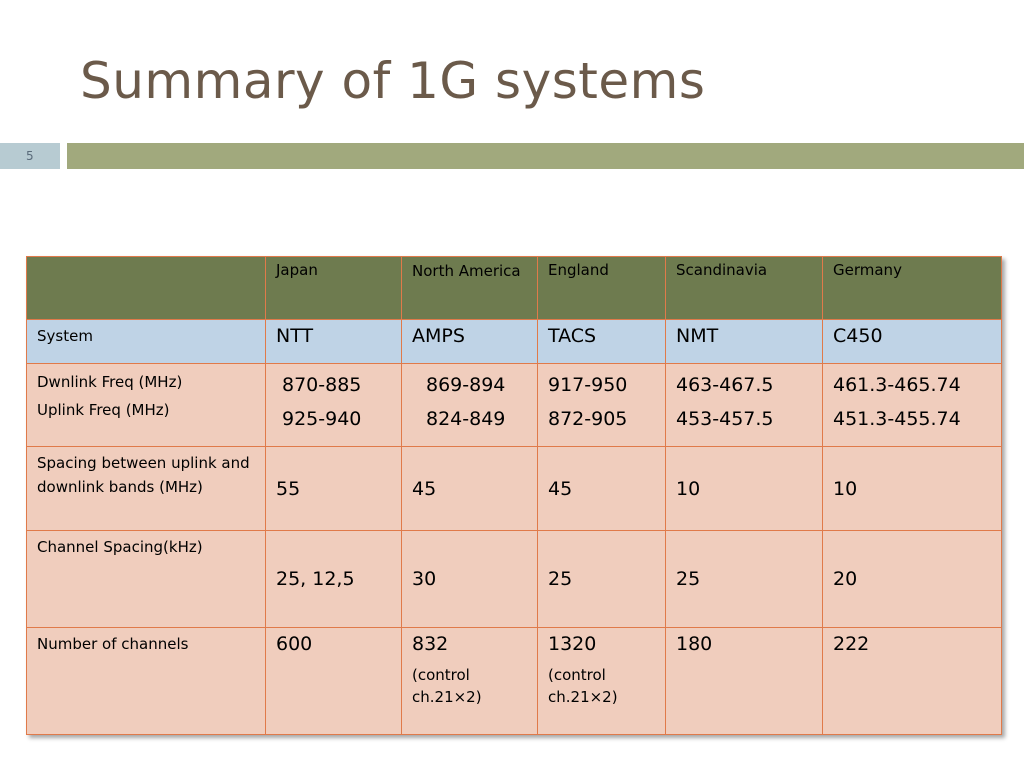  I want to click on table-cell: 1320 (control ch.21×2), so click(601, 681).